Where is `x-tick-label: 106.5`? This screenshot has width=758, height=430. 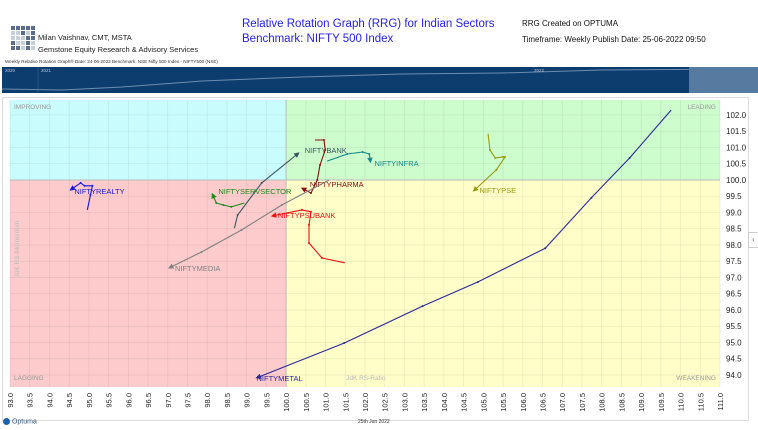 x-tick-label: 106.5 is located at coordinates (543, 402).